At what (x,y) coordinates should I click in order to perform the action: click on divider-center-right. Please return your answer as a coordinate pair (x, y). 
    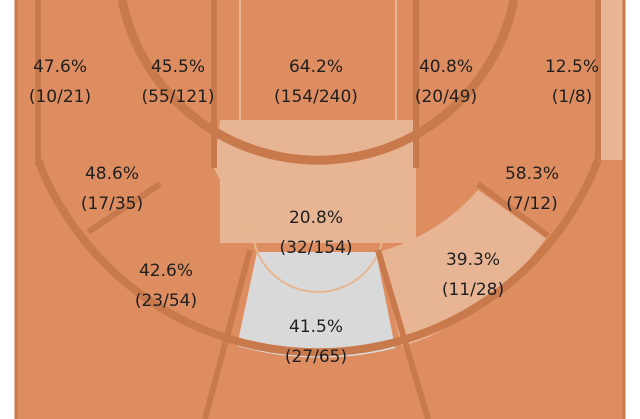
    Looking at the image, I should click on (403, 334).